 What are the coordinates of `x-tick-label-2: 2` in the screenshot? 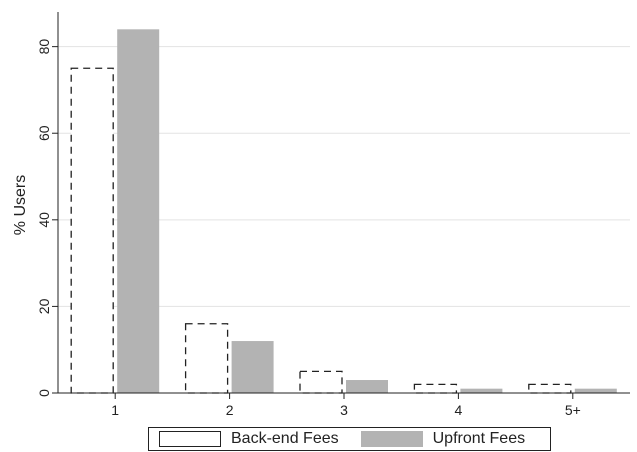 It's located at (230, 410).